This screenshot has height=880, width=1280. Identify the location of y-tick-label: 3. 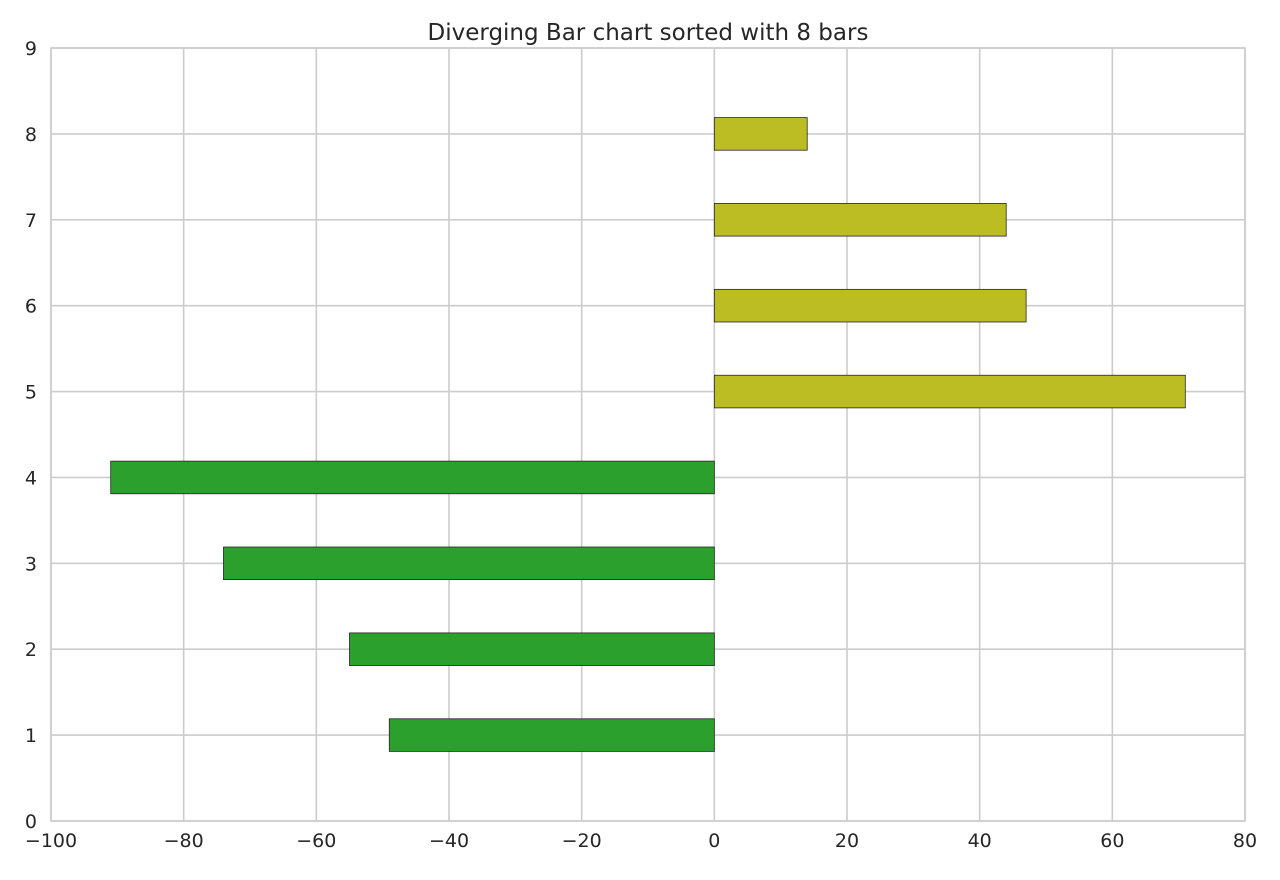
(31, 564).